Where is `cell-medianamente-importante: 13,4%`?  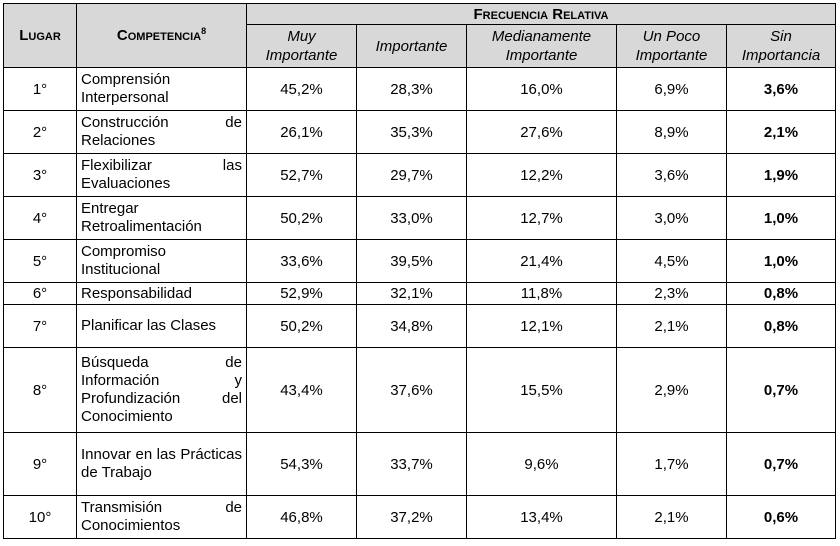 cell-medianamente-importante: 13,4% is located at coordinates (541, 517).